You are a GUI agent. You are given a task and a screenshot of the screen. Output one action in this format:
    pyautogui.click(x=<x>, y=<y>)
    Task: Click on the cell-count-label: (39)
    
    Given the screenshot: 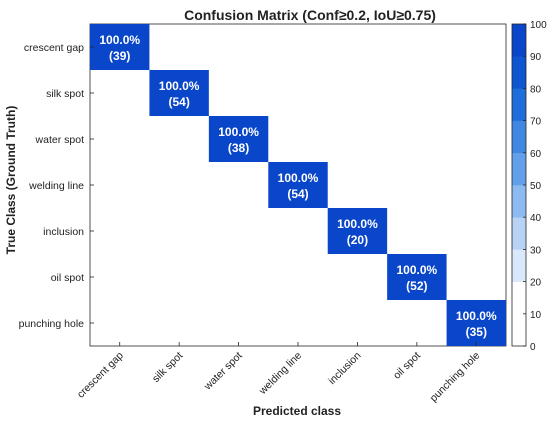 What is the action you would take?
    pyautogui.click(x=119, y=56)
    